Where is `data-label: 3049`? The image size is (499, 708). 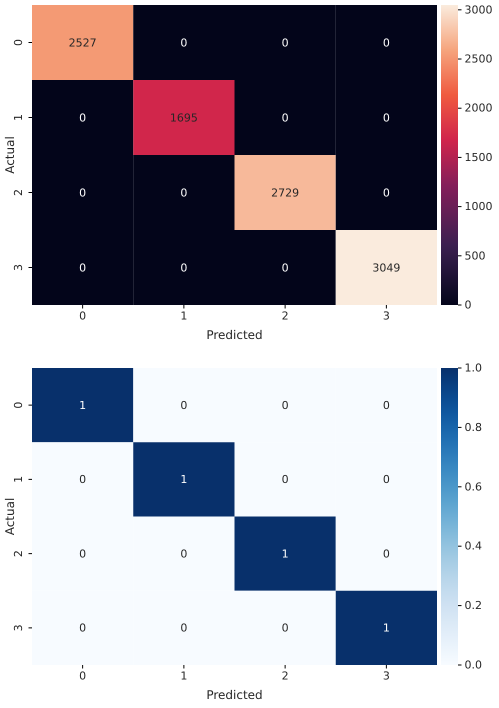
data-label: 3049 is located at coordinates (386, 267).